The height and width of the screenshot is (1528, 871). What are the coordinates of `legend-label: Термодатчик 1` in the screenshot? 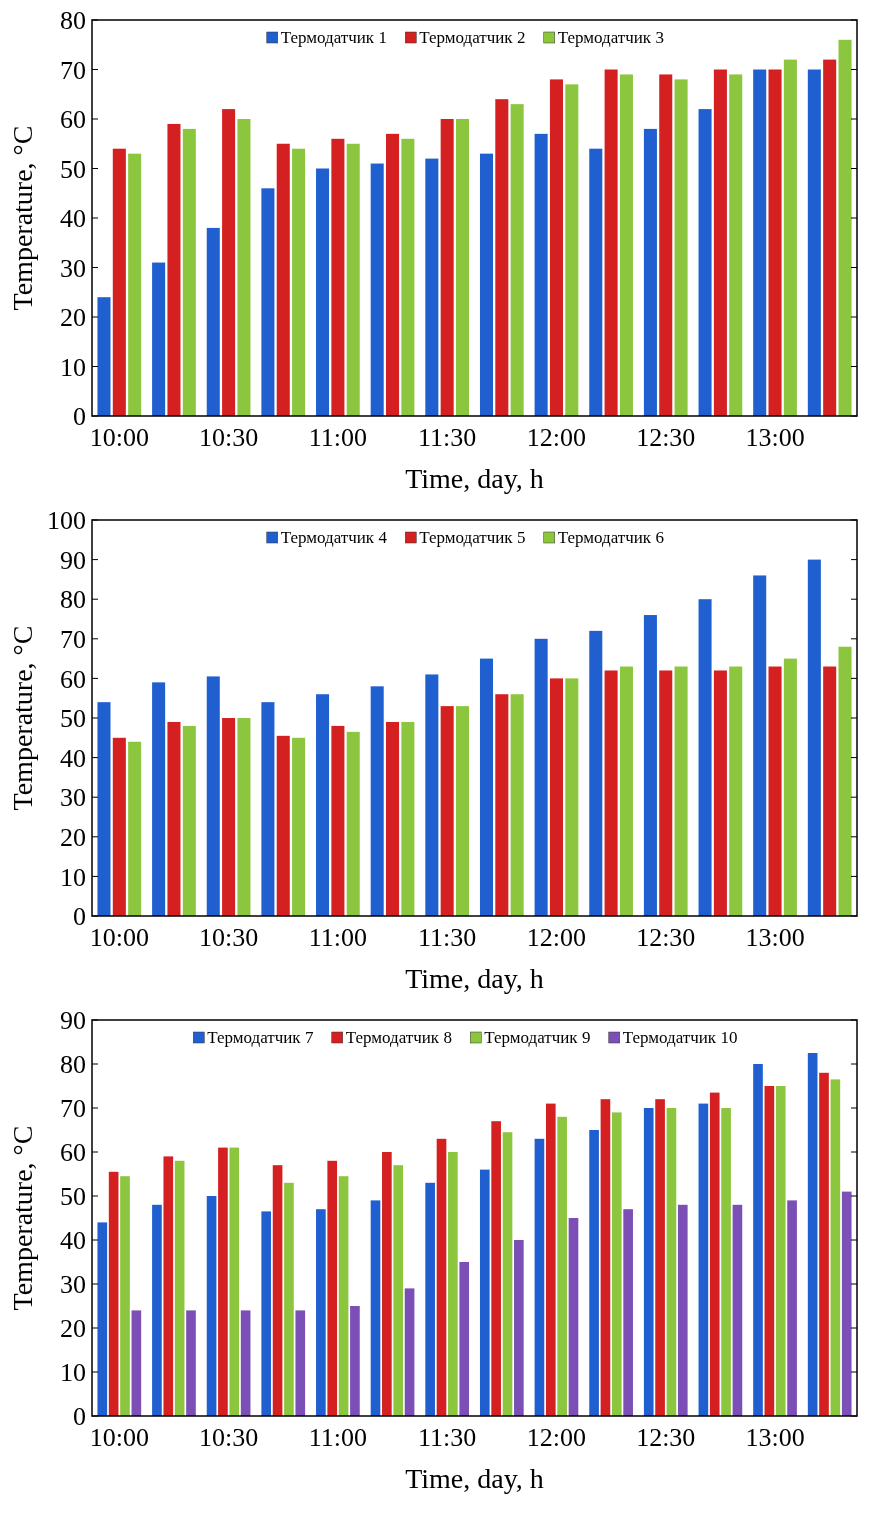 It's located at (333, 37).